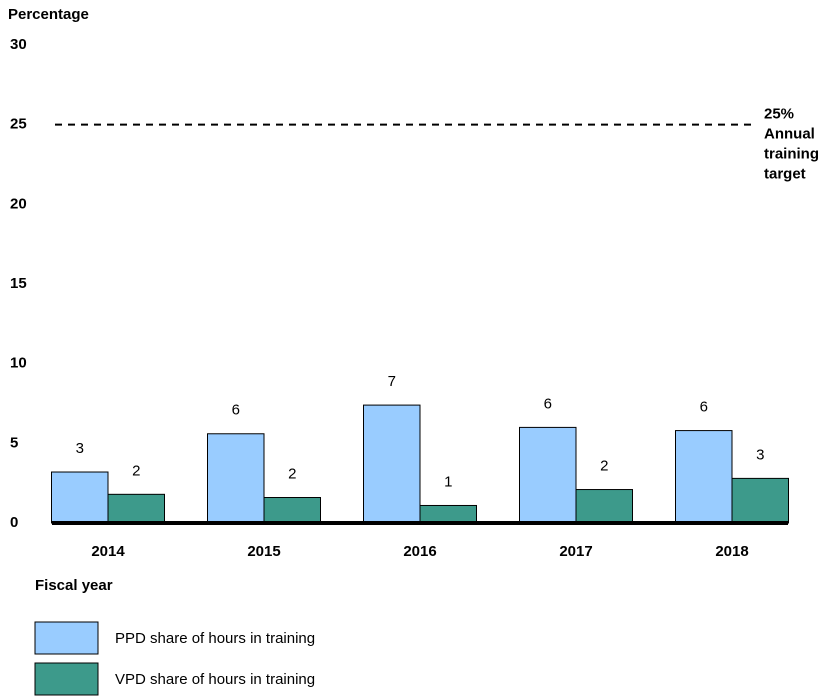 This screenshot has height=696, width=836. I want to click on x-tick-label: 2017, so click(575, 551).